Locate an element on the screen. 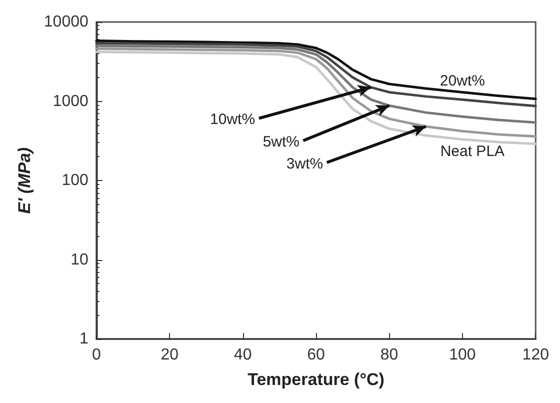 This screenshot has height=403, width=560. x-tick-label: 60 is located at coordinates (316, 355).